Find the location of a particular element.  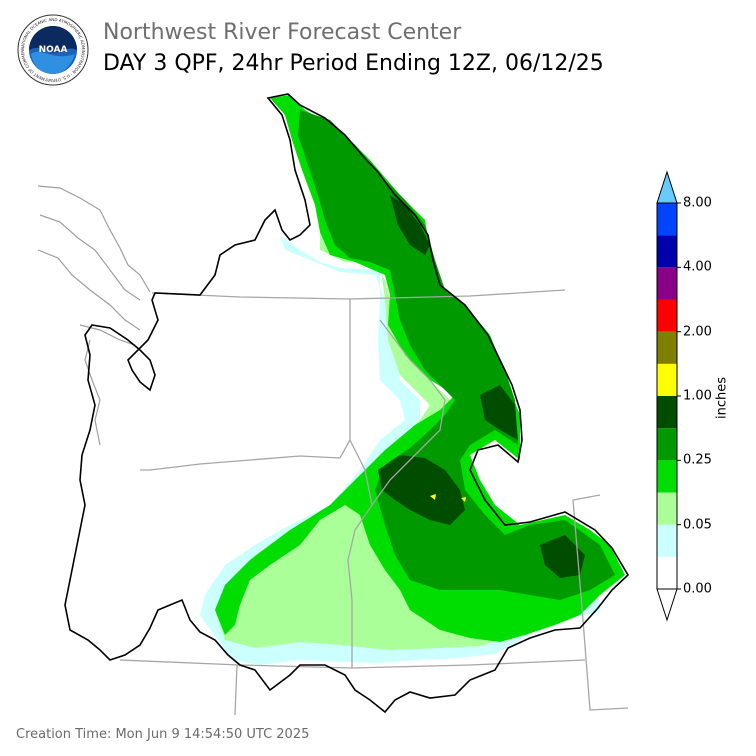

coastline-wa is located at coordinates (107, 385).